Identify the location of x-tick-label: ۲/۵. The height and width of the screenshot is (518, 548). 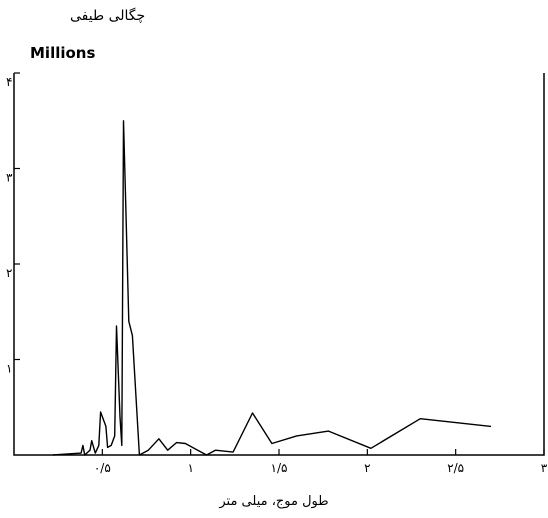
(455, 468).